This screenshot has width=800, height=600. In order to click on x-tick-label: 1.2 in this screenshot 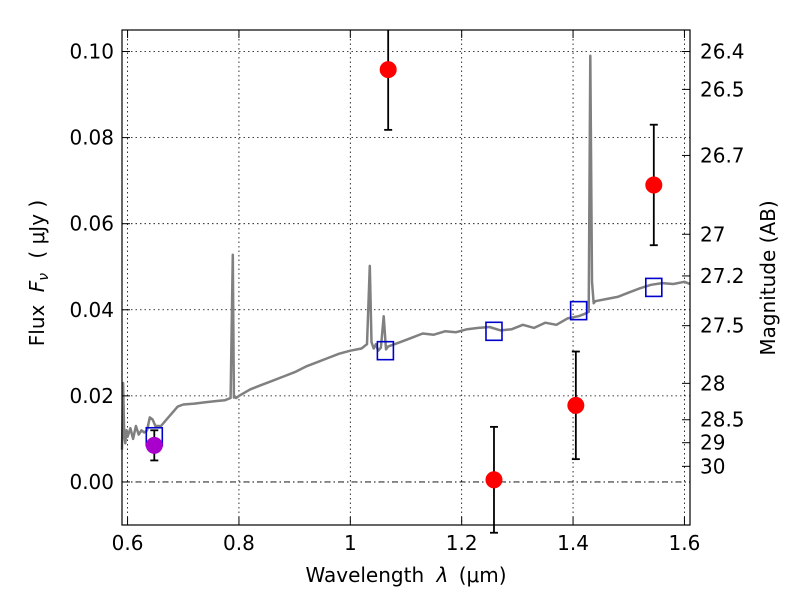, I will do `click(462, 543)`.